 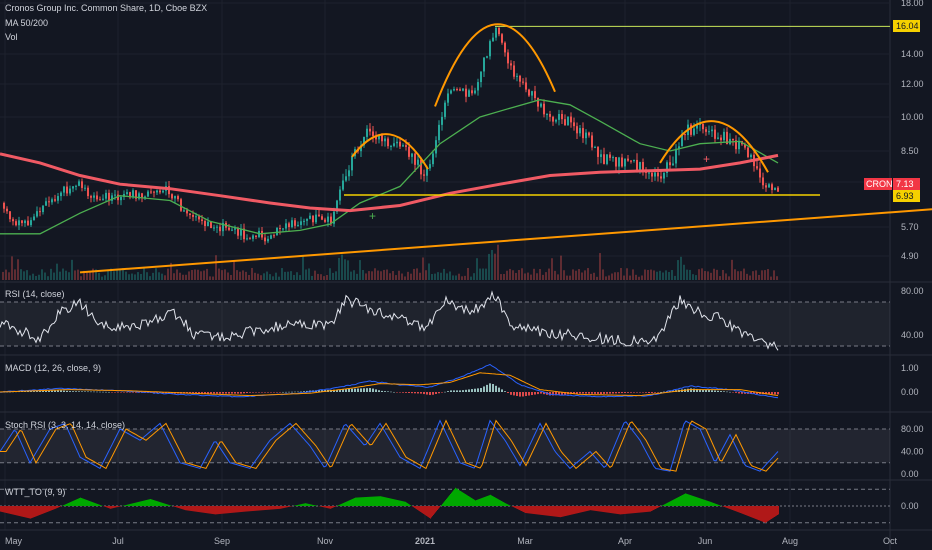 What do you see at coordinates (910, 368) in the screenshot?
I see `macd-tick-label: 1.00` at bounding box center [910, 368].